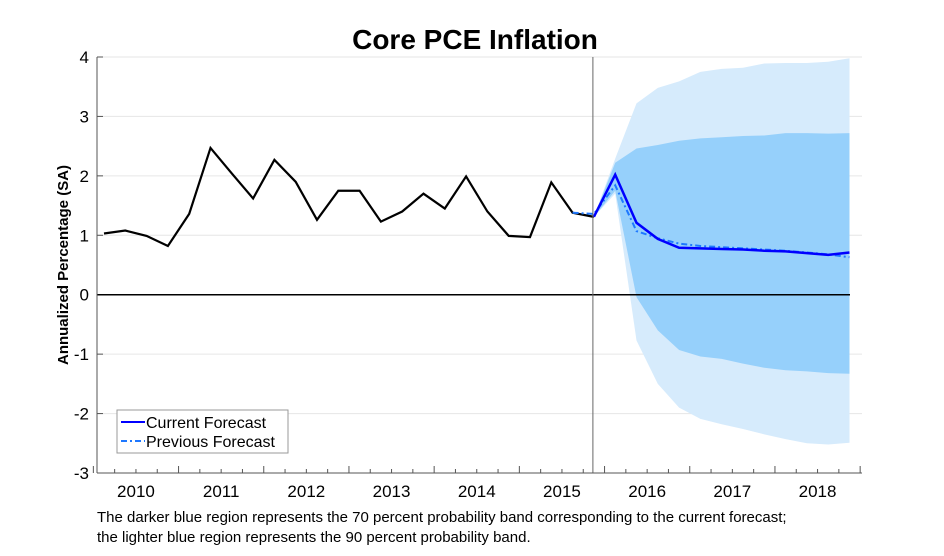 This screenshot has width=944, height=556. Describe the element at coordinates (84, 116) in the screenshot. I see `y-tick-label: 3` at that location.